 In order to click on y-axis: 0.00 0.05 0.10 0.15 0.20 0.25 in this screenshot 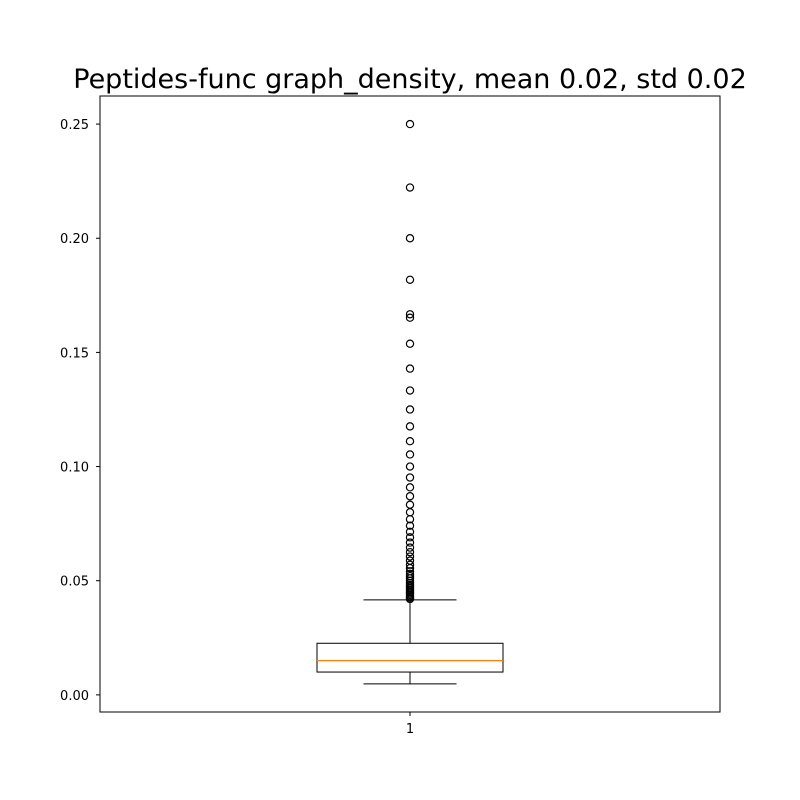, I will do `click(80, 411)`.